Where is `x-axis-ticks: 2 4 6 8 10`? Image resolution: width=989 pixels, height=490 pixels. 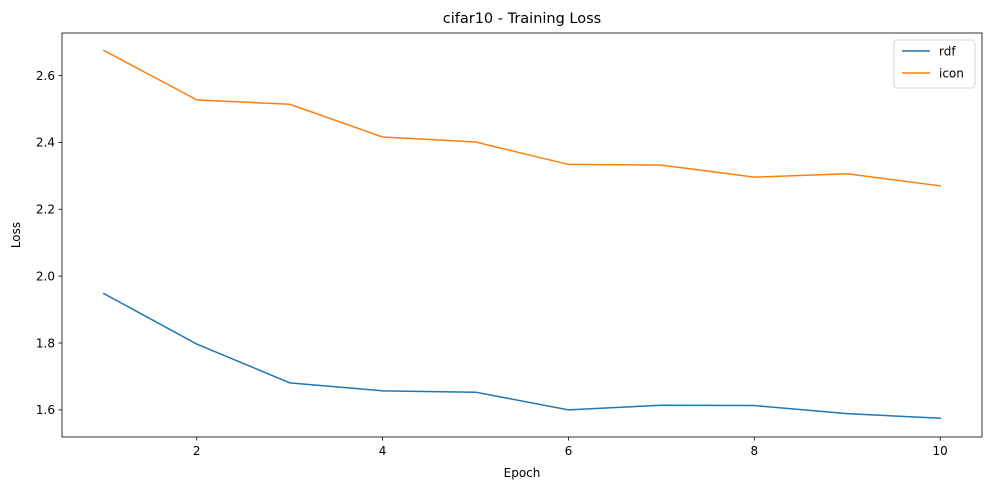
x-axis-ticks: 2 4 6 8 10 is located at coordinates (570, 447).